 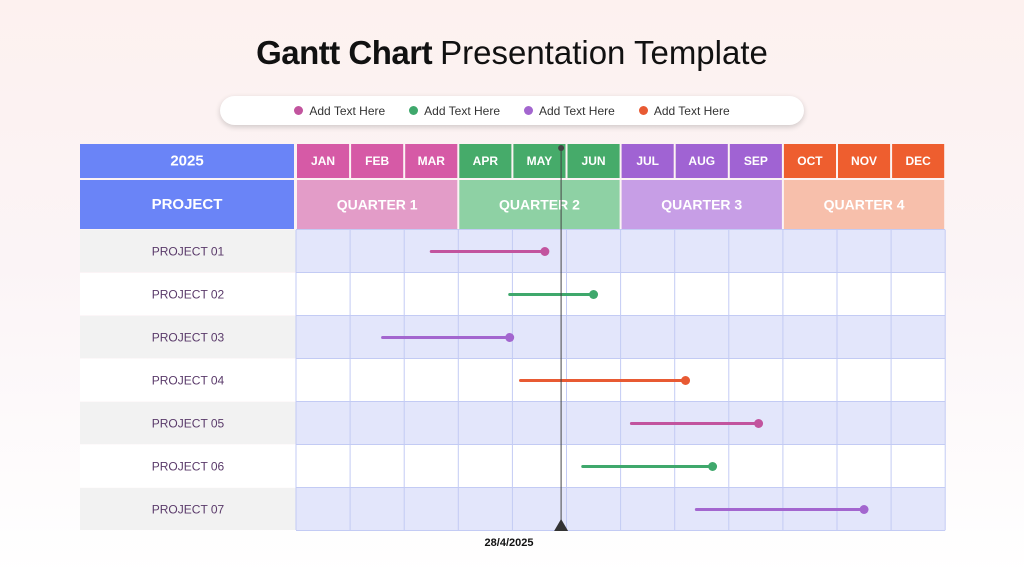 I want to click on project-label: PROJECT 01, so click(x=188, y=252).